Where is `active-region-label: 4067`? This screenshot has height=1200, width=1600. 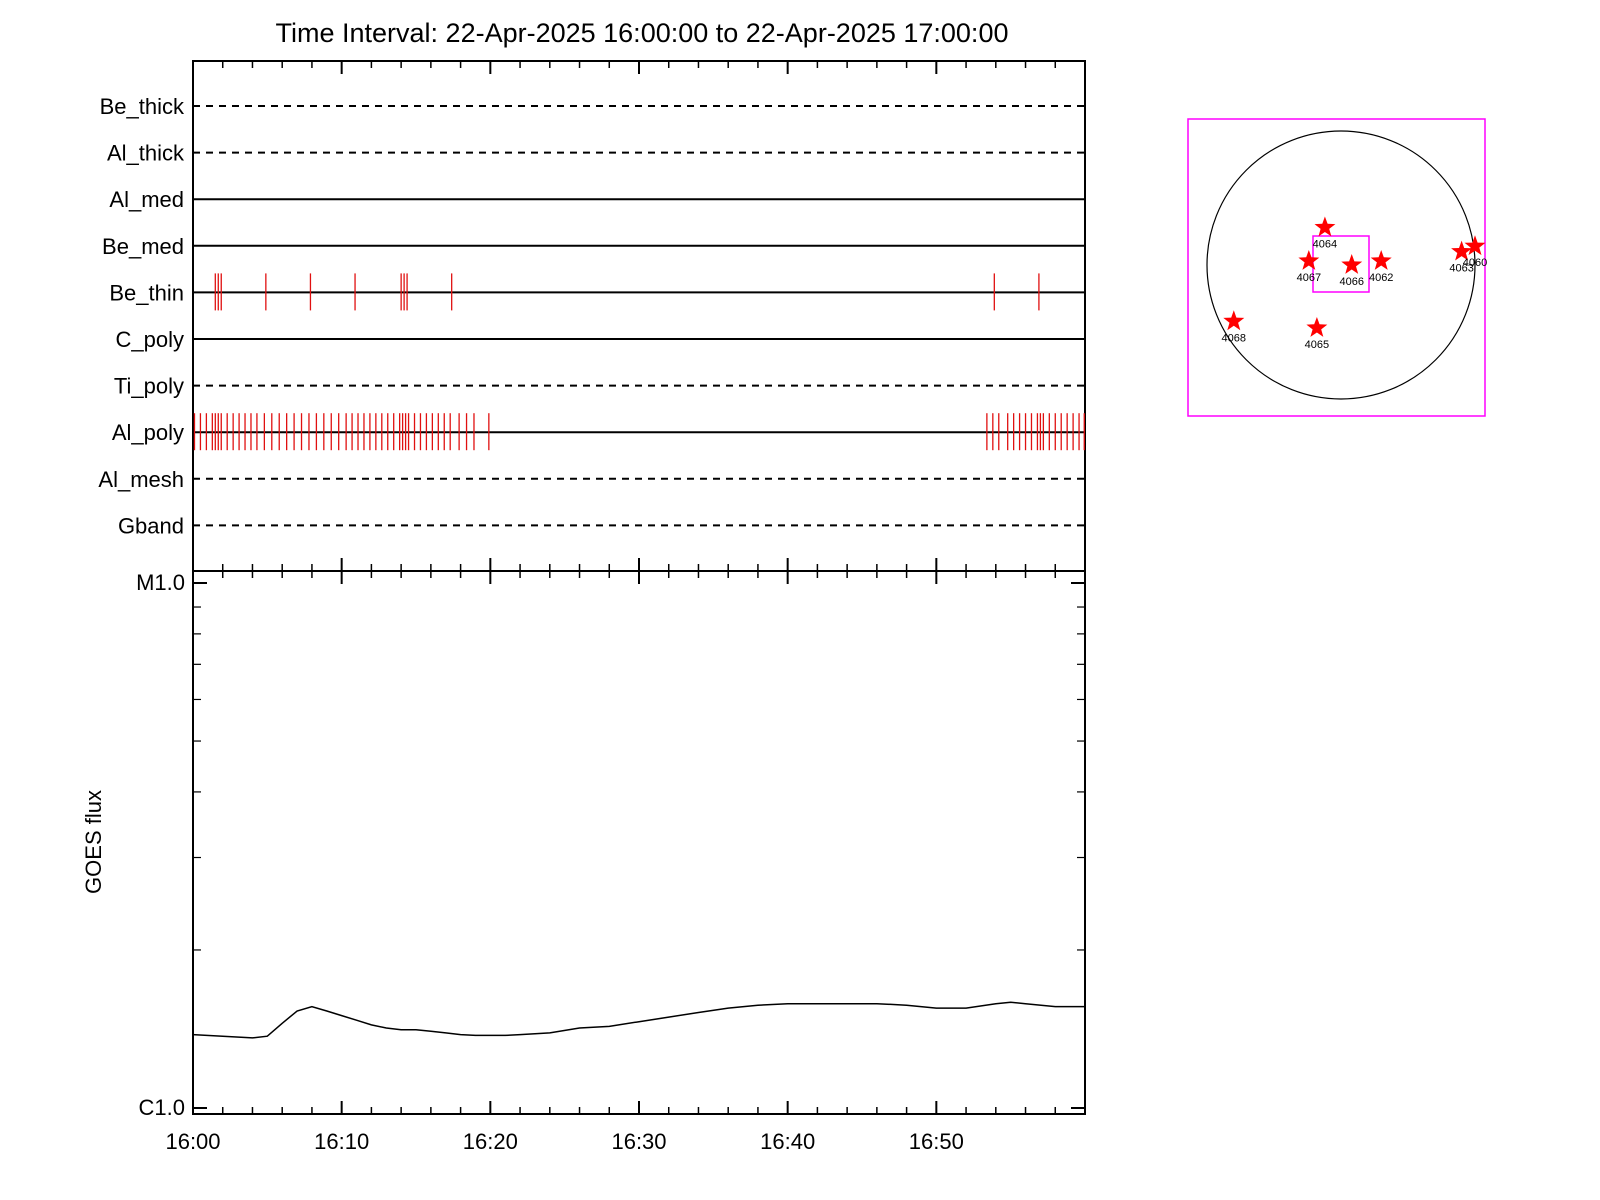
active-region-label: 4067 is located at coordinates (1309, 278).